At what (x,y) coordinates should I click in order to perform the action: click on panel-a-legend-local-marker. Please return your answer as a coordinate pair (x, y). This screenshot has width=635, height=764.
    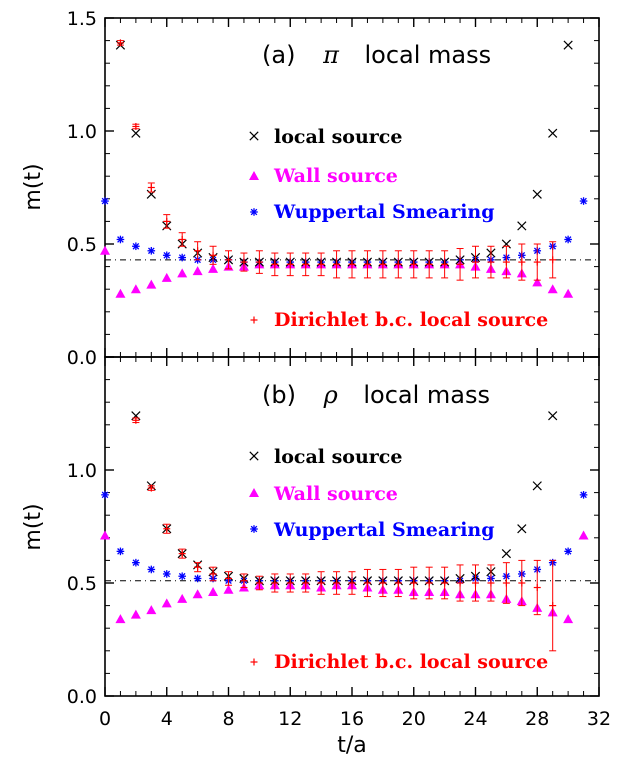
    Looking at the image, I should click on (254, 136).